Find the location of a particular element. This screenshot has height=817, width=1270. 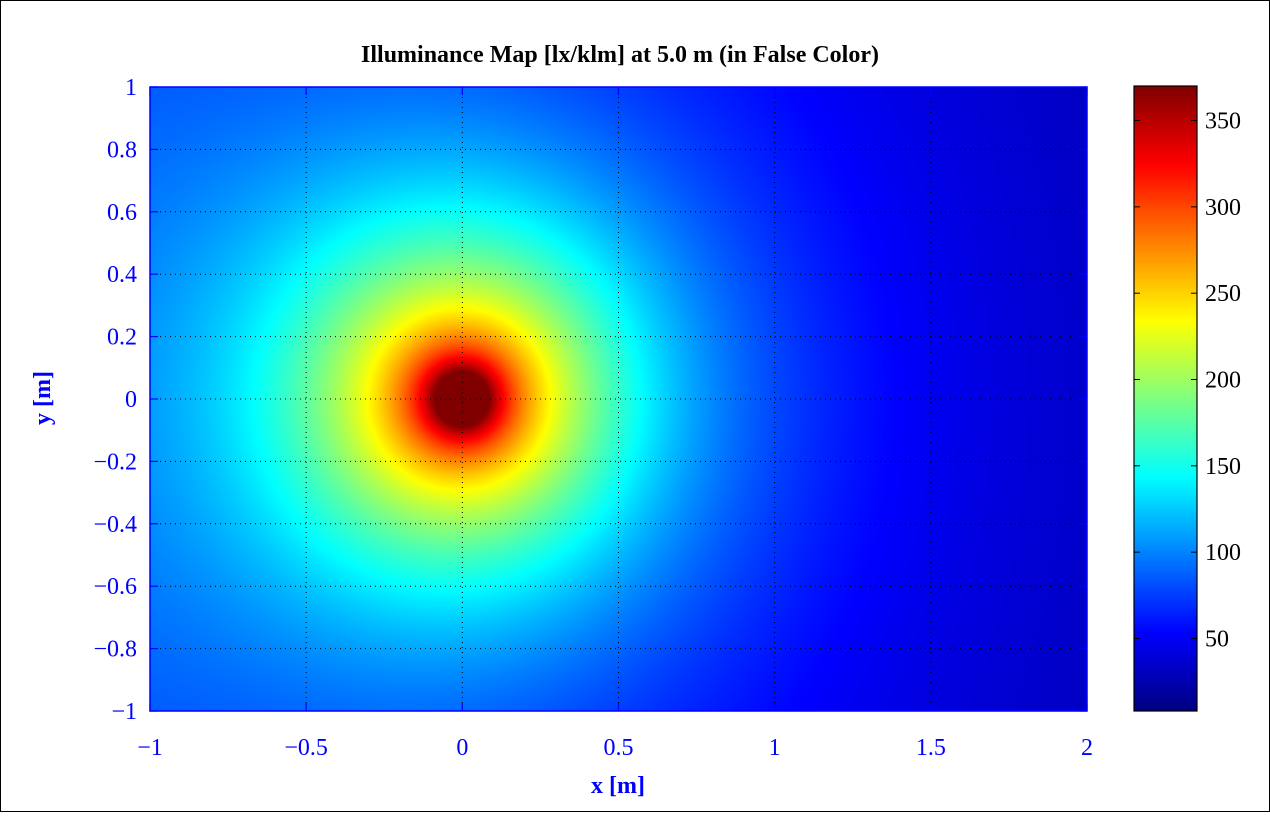

x-tick-label: −0.5 is located at coordinates (306, 748).